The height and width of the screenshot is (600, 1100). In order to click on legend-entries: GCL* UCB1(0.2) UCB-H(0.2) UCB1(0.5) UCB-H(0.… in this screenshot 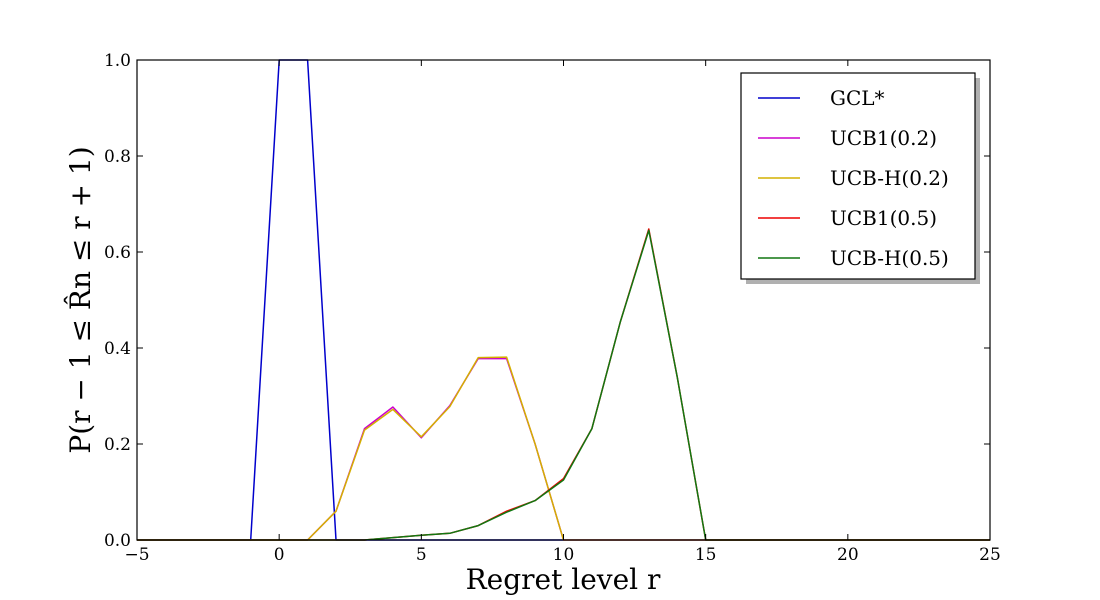, I will do `click(853, 178)`.